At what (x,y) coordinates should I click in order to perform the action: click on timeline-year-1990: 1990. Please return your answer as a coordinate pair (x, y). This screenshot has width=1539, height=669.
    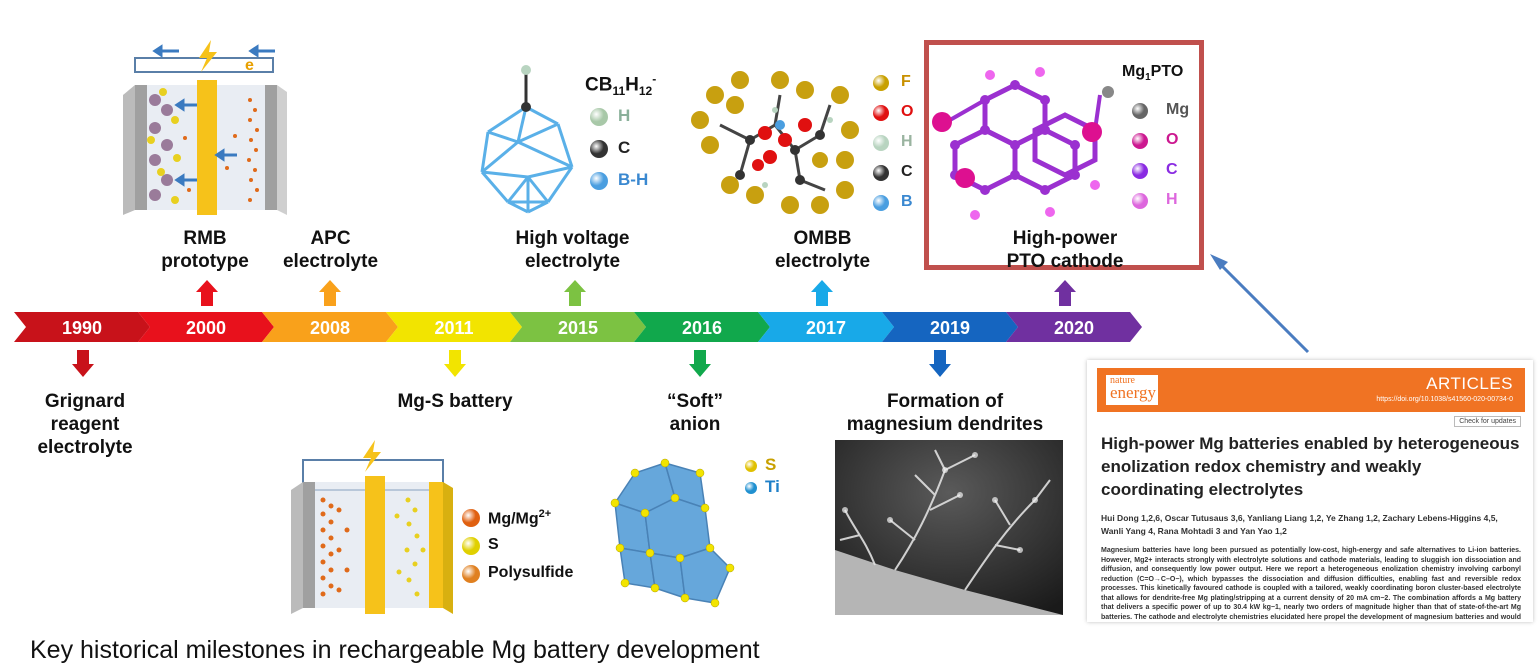
    Looking at the image, I should click on (82, 328).